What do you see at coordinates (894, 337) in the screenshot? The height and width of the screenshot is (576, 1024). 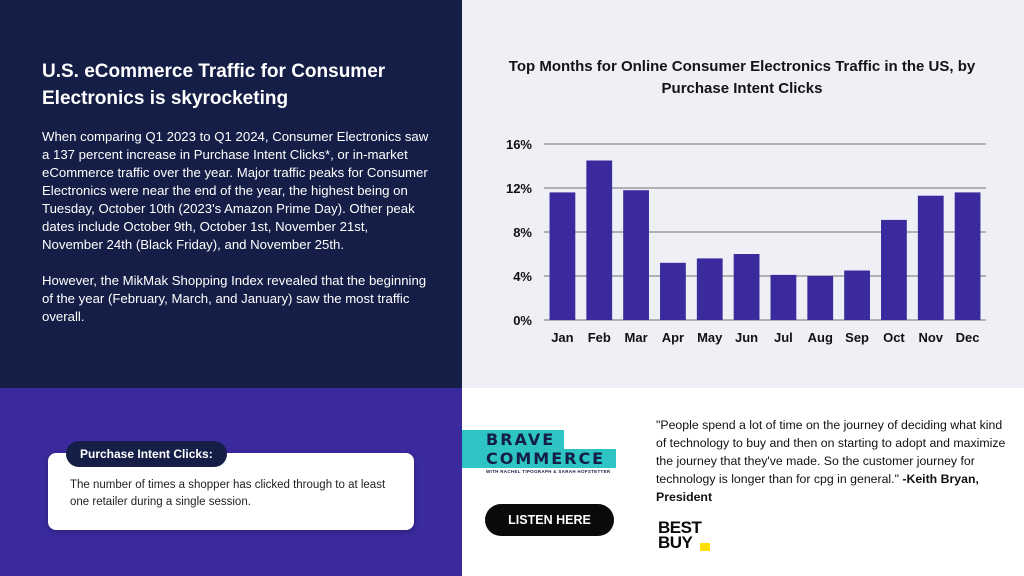 I see `x-tick-label-oct: Oct` at bounding box center [894, 337].